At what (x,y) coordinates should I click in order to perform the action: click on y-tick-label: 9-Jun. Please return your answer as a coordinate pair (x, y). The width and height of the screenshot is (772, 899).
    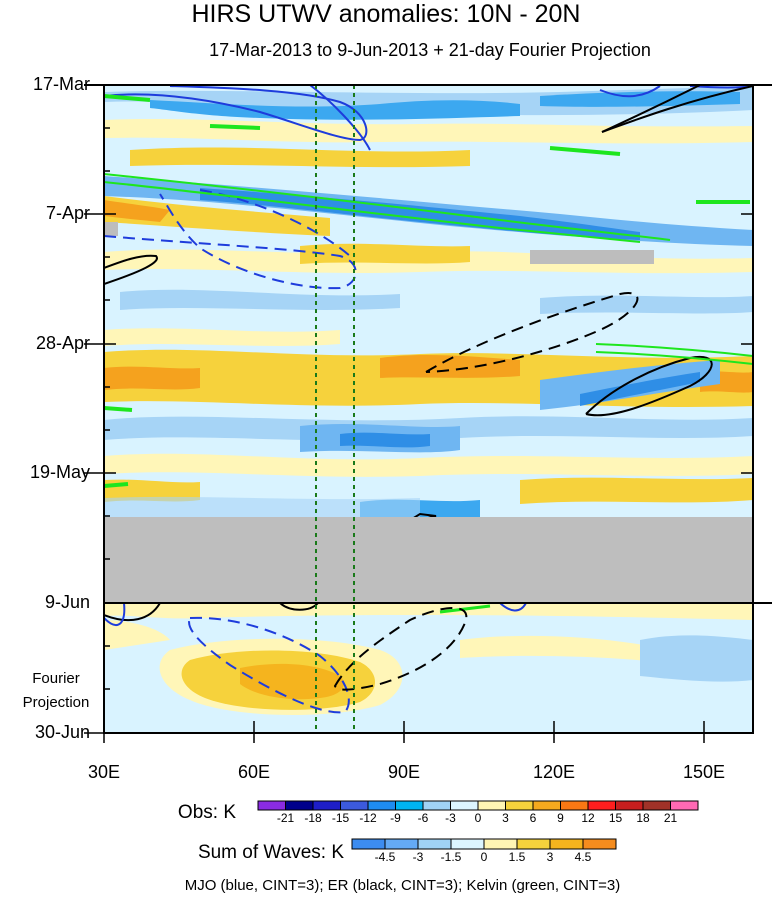
    Looking at the image, I should click on (67, 602).